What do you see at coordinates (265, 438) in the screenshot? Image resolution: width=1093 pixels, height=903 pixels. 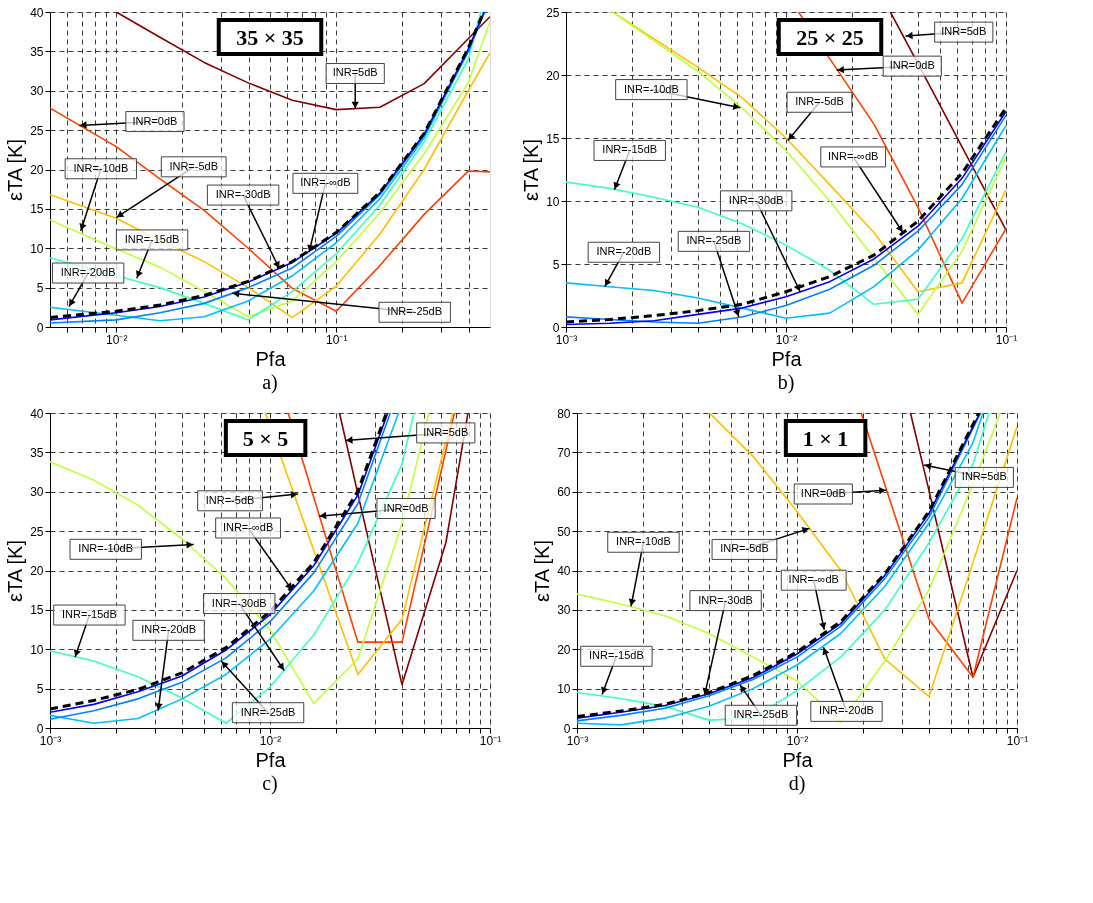 I see `text: 5 × 5` at bounding box center [265, 438].